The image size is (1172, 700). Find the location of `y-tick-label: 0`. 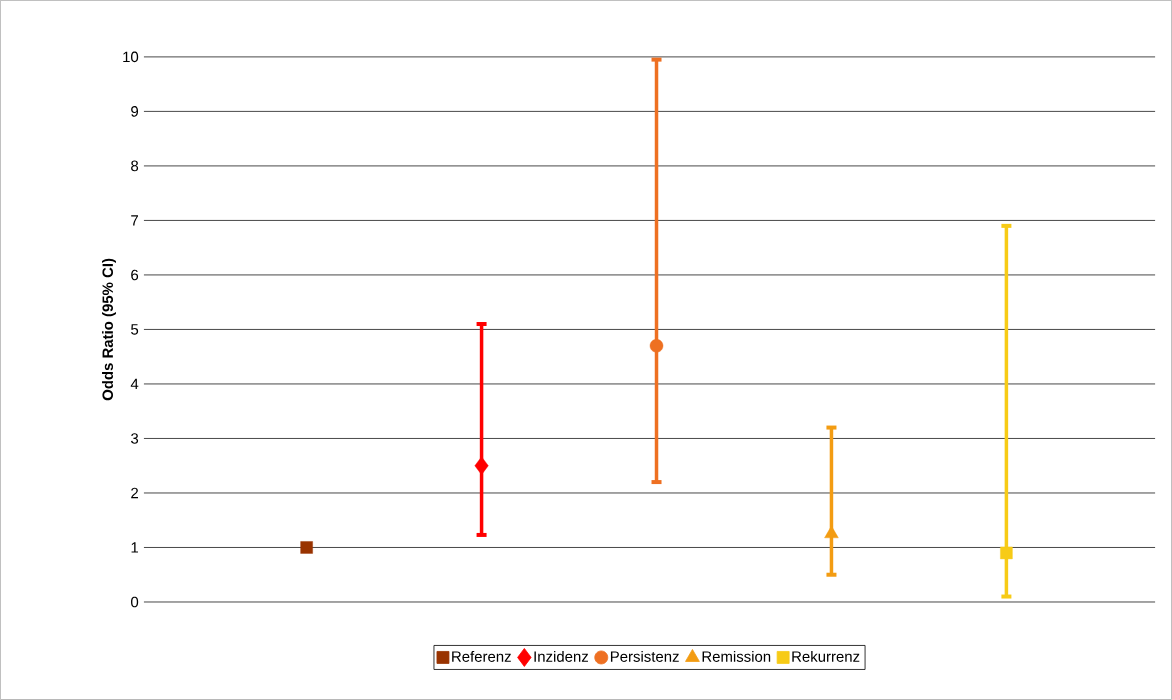

y-tick-label: 0 is located at coordinates (135, 602).